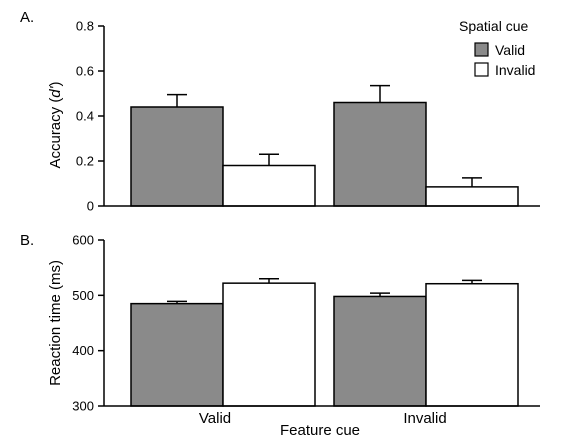 This screenshot has height=437, width=569. What do you see at coordinates (472, 344) in the screenshot?
I see `panel-b-bar-invalid-invalid` at bounding box center [472, 344].